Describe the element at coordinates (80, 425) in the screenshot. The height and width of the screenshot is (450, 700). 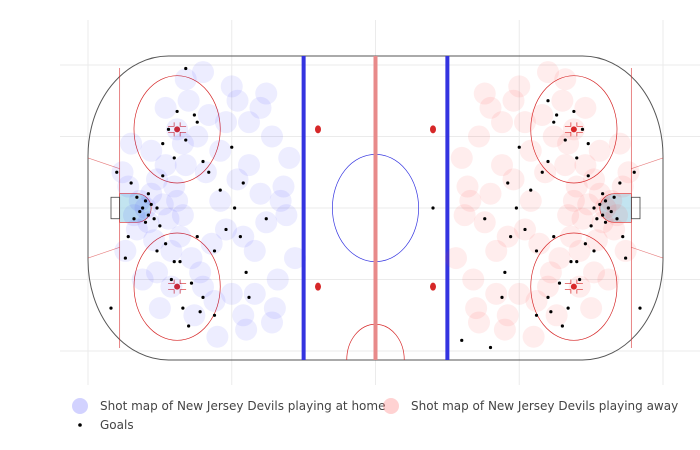
I see `legend-marker-goals` at that location.